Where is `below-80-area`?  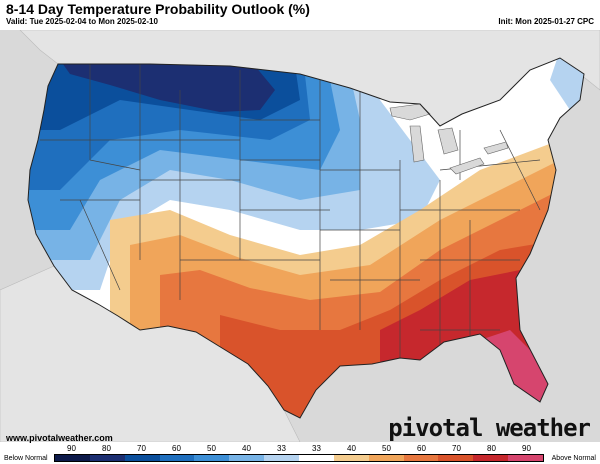
below-80-area is located at coordinates (167, 86).